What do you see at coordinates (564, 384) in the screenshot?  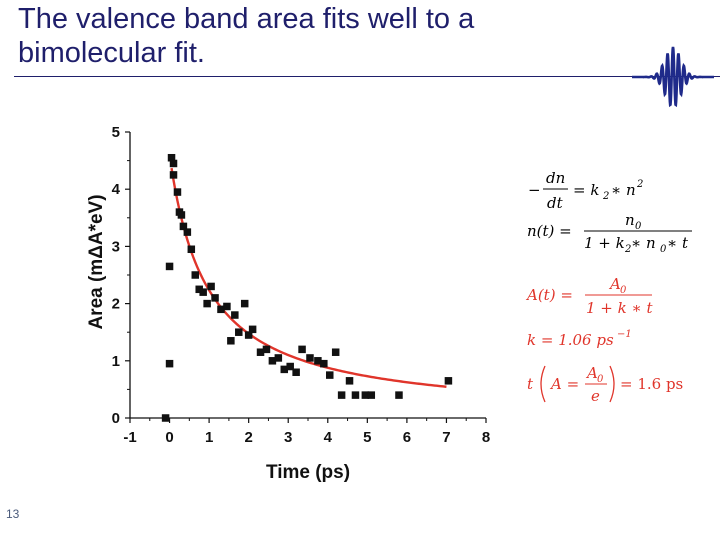 I see `svg-text: A =` at bounding box center [564, 384].